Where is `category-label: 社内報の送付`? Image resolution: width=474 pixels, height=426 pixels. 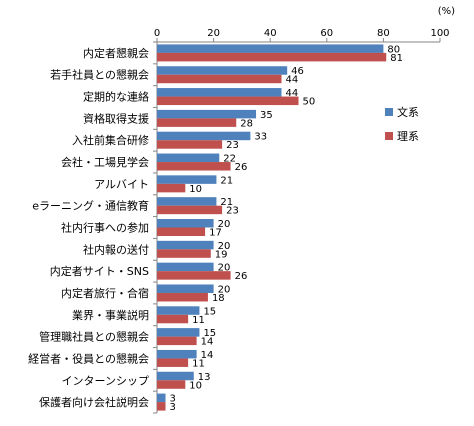 category-label: 社内報の送付 is located at coordinates (116, 249).